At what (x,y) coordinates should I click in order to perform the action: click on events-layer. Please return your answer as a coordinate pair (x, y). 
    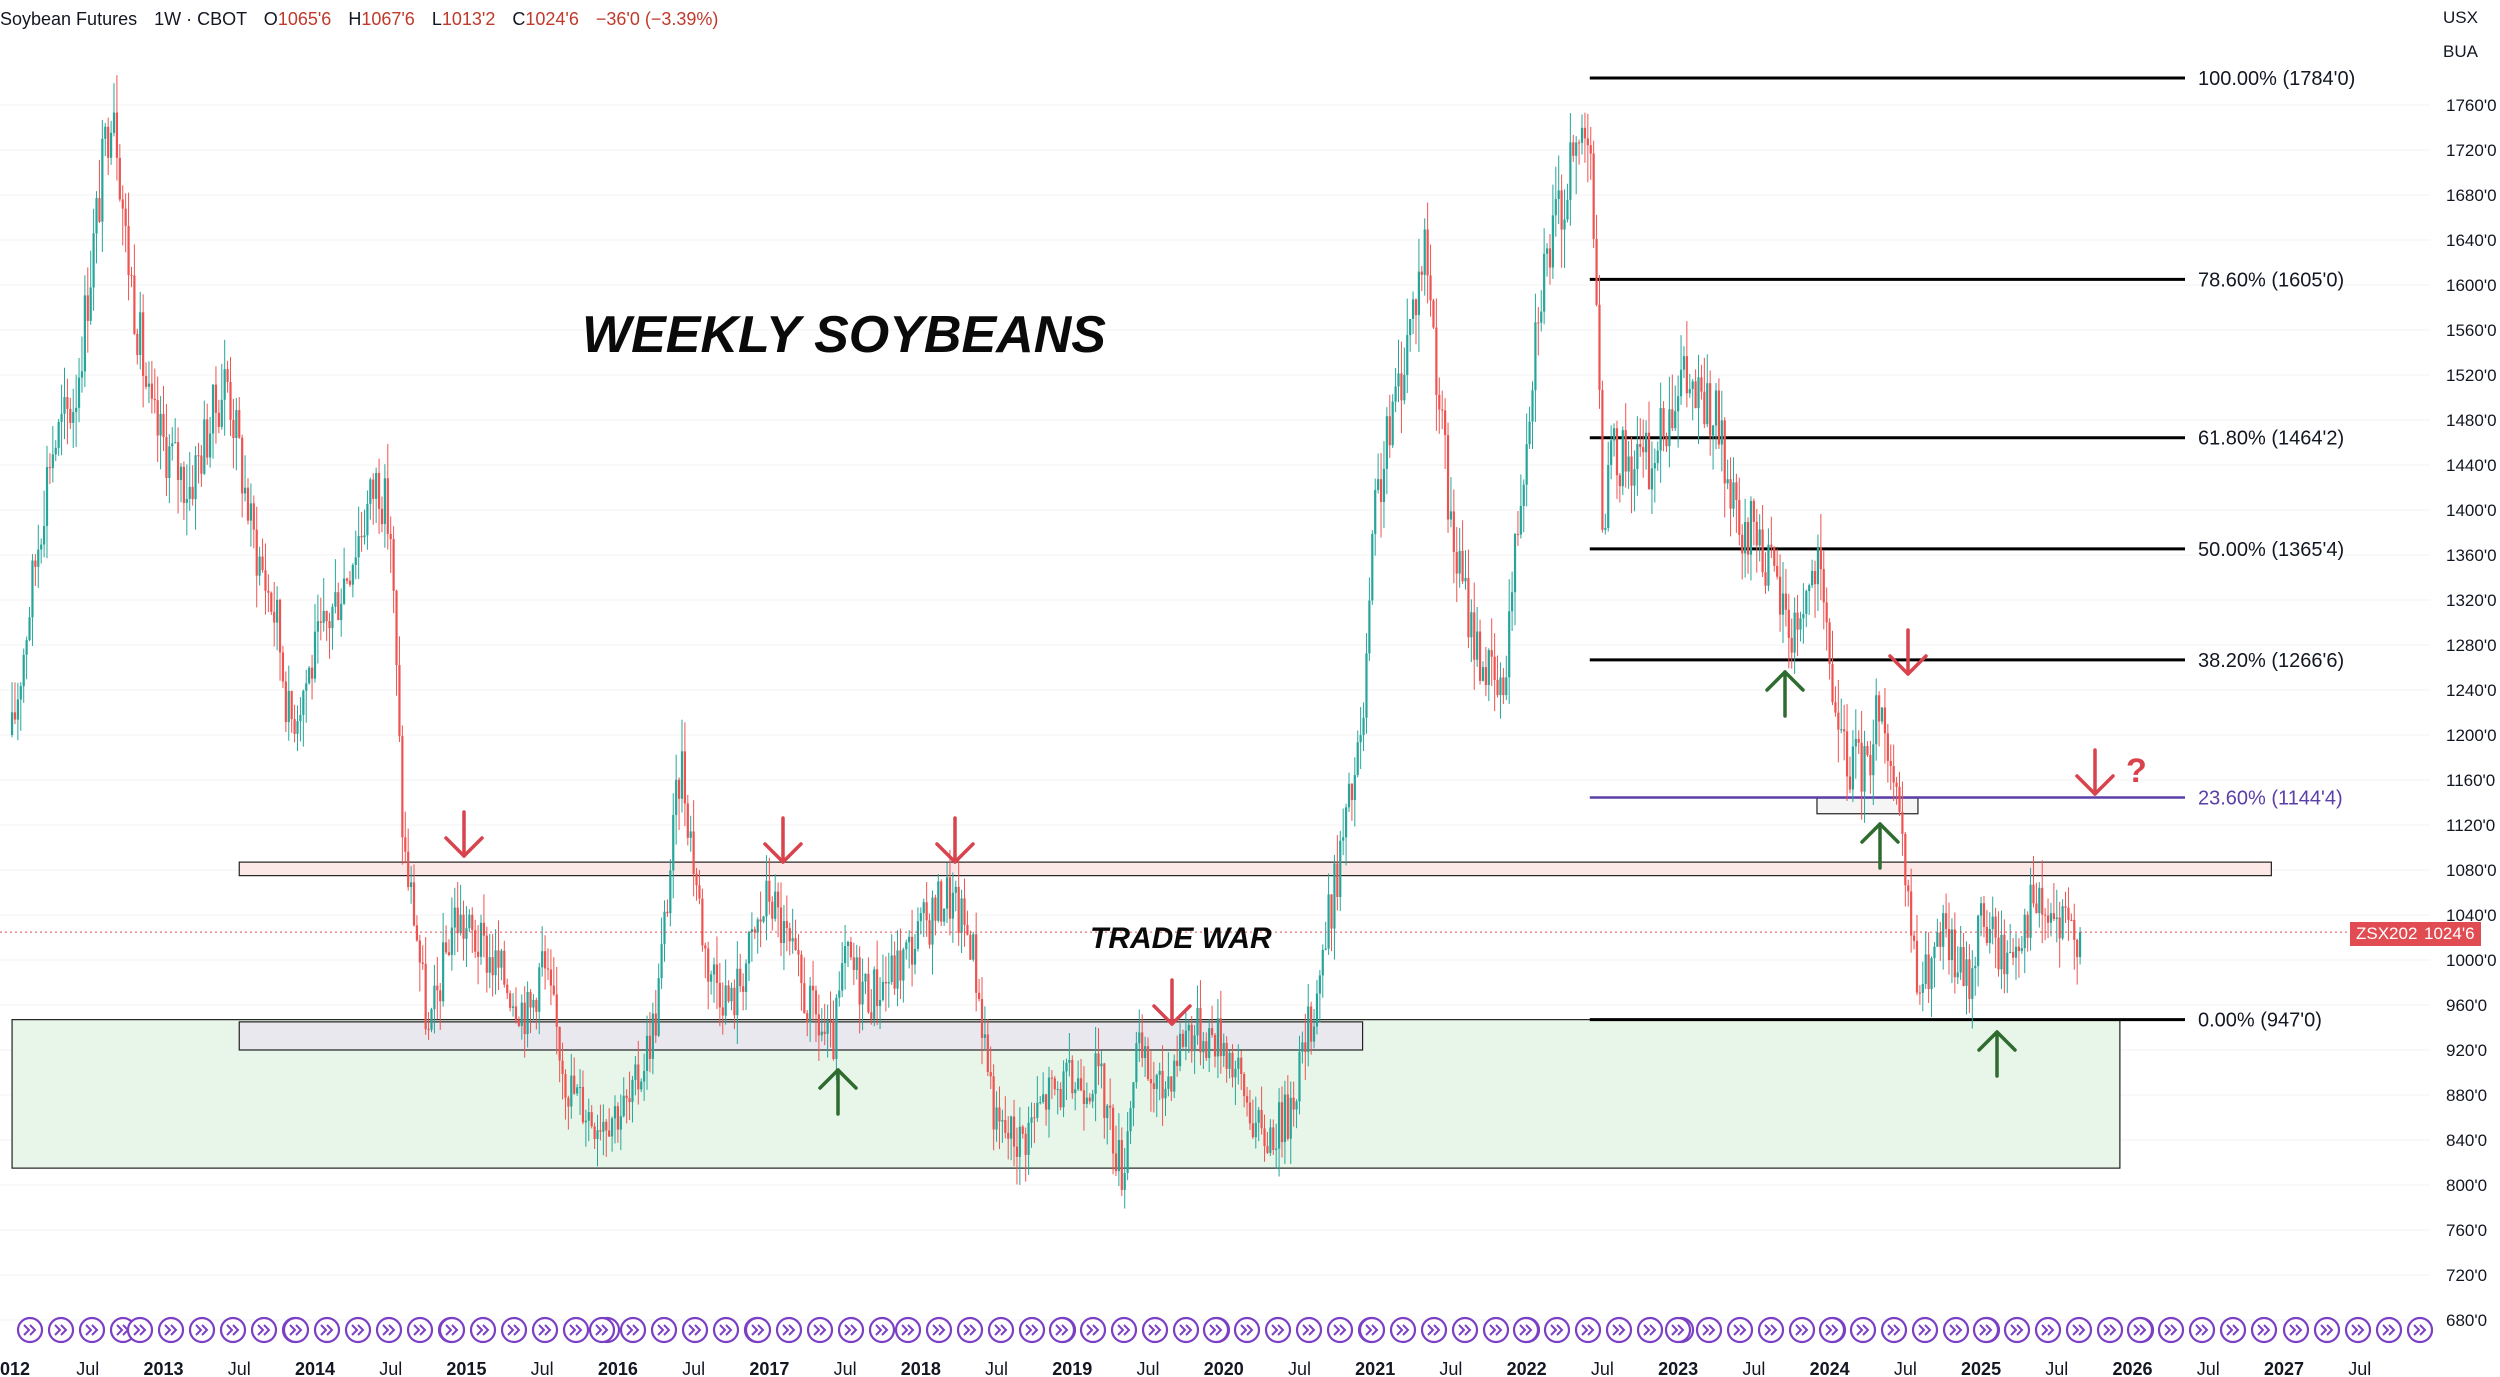
    Looking at the image, I should click on (1225, 1330).